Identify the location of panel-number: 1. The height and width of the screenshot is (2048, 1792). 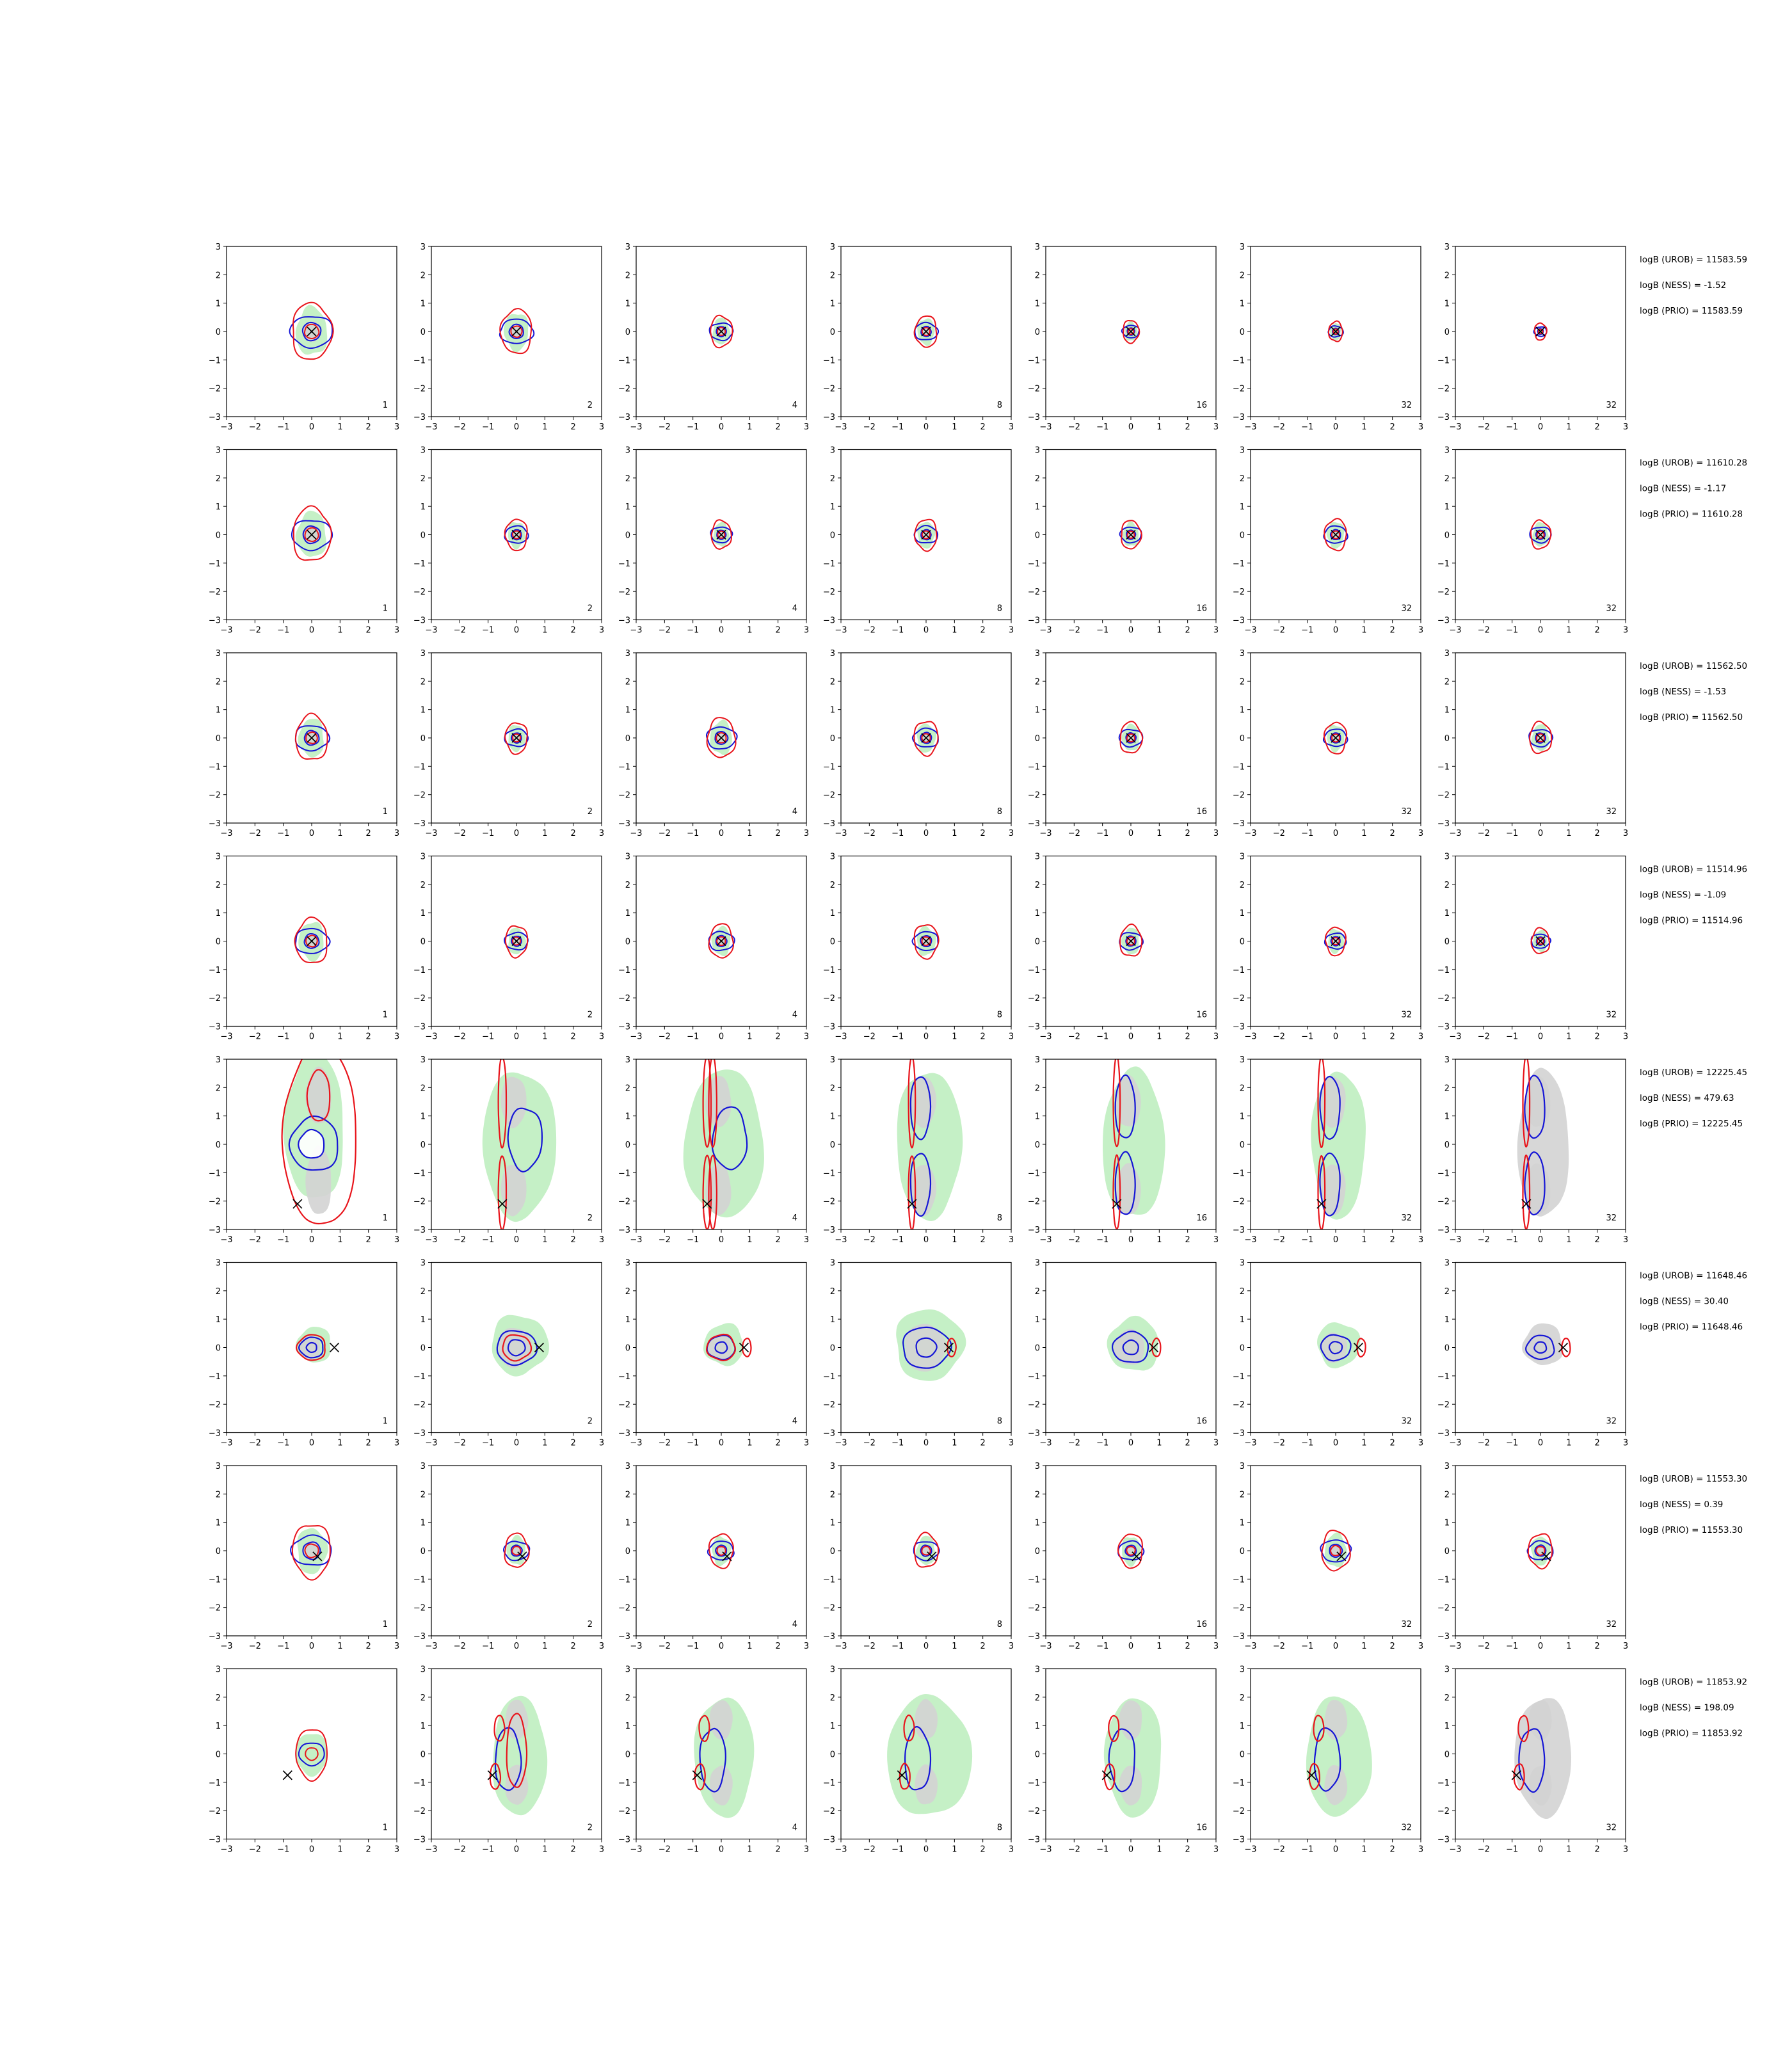
(385, 1422).